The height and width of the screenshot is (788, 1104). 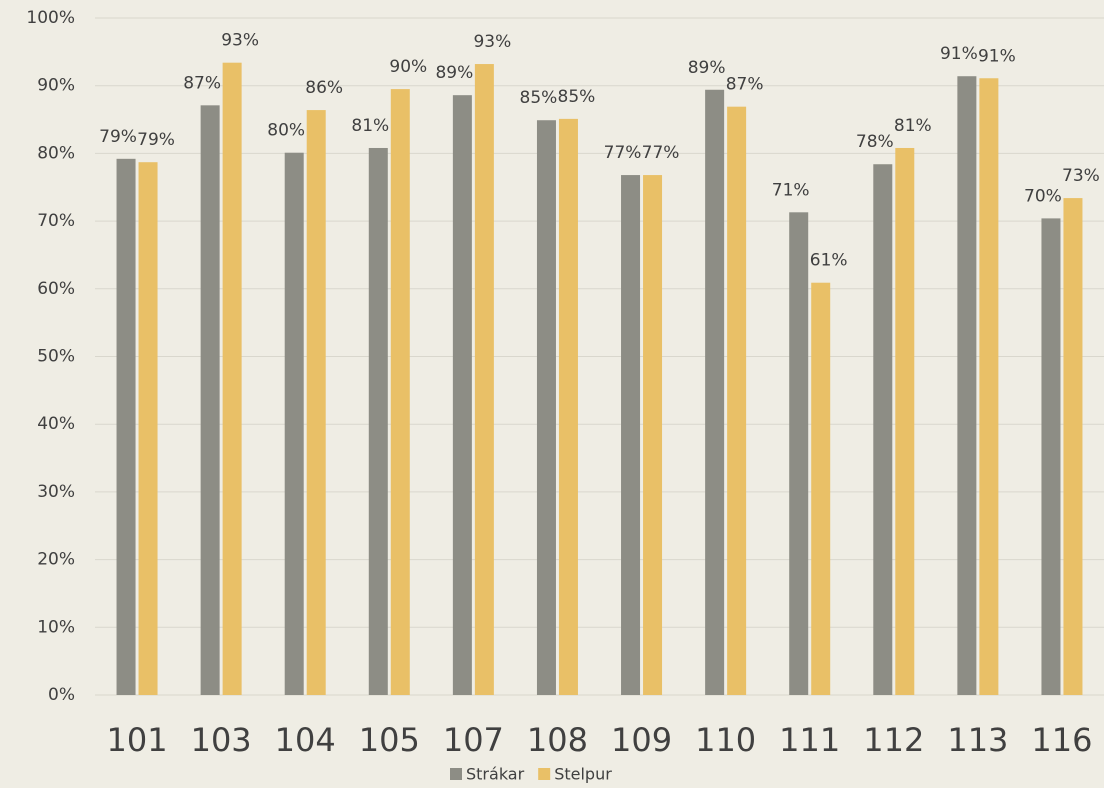 I want to click on y-tick-label: 10%, so click(x=56, y=627).